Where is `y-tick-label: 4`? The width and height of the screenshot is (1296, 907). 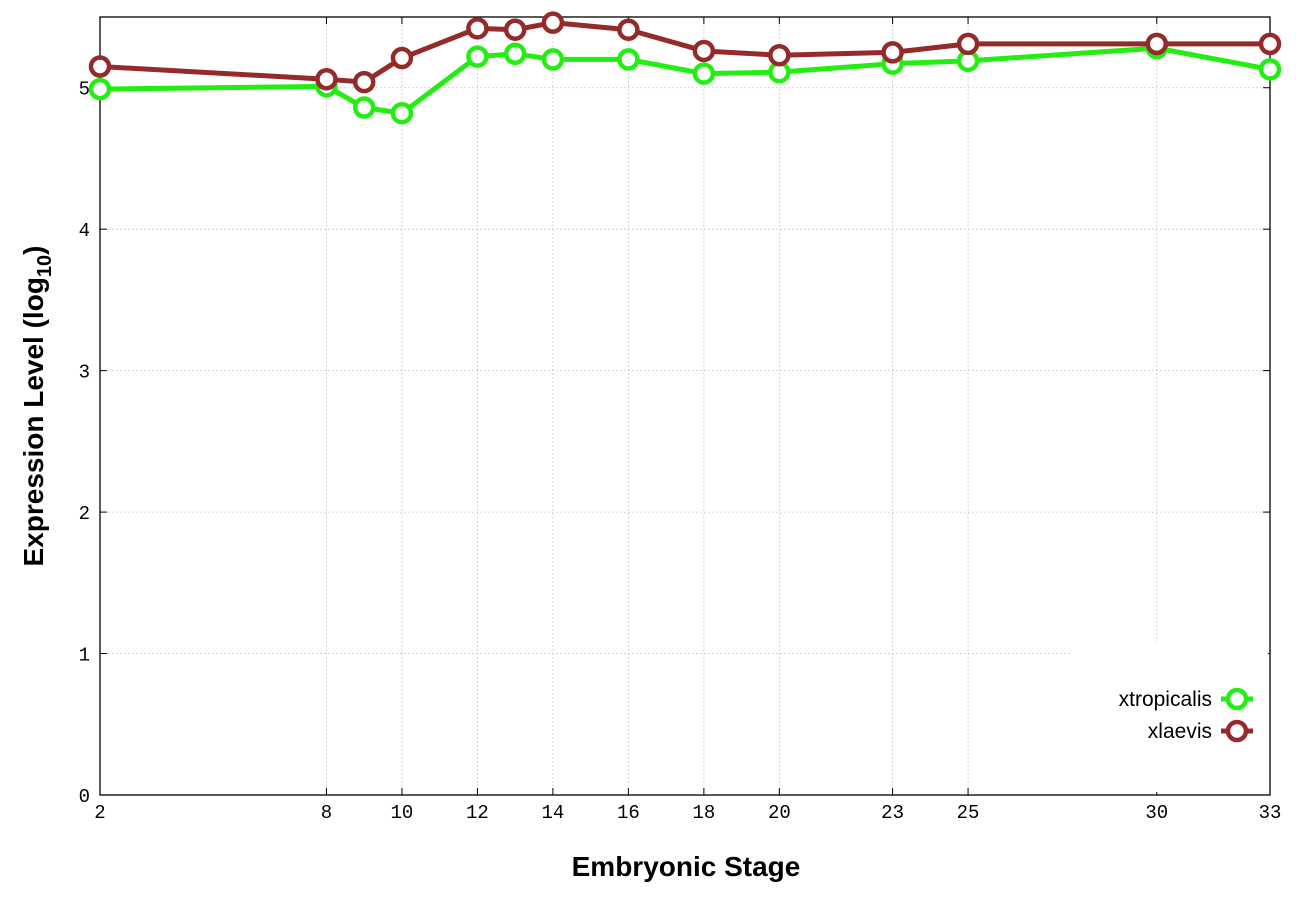 y-tick-label: 4 is located at coordinates (84, 231).